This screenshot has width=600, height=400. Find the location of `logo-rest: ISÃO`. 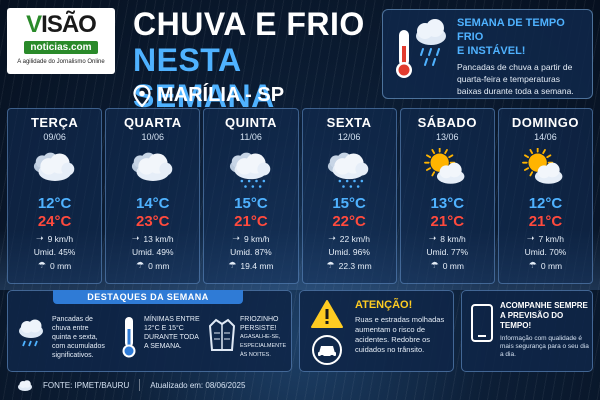

logo-rest: ISÃO is located at coordinates (69, 24).